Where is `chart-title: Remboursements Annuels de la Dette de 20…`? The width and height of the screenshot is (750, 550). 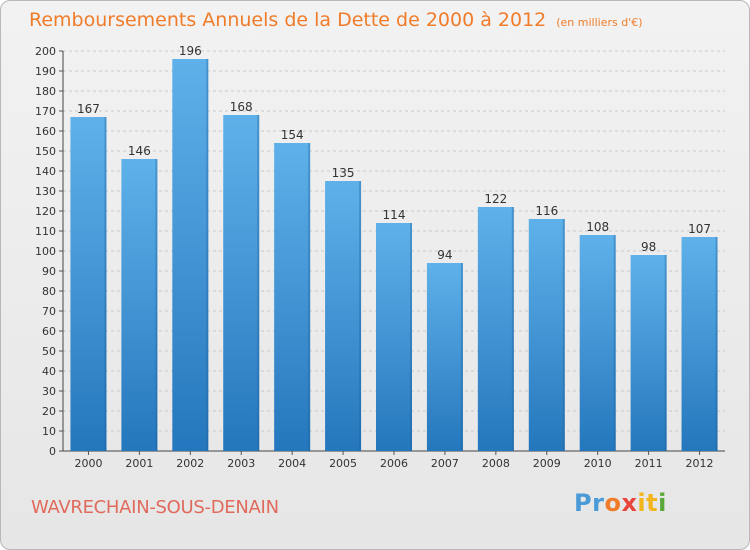
chart-title: Remboursements Annuels de la Dette de 20… is located at coordinates (336, 20).